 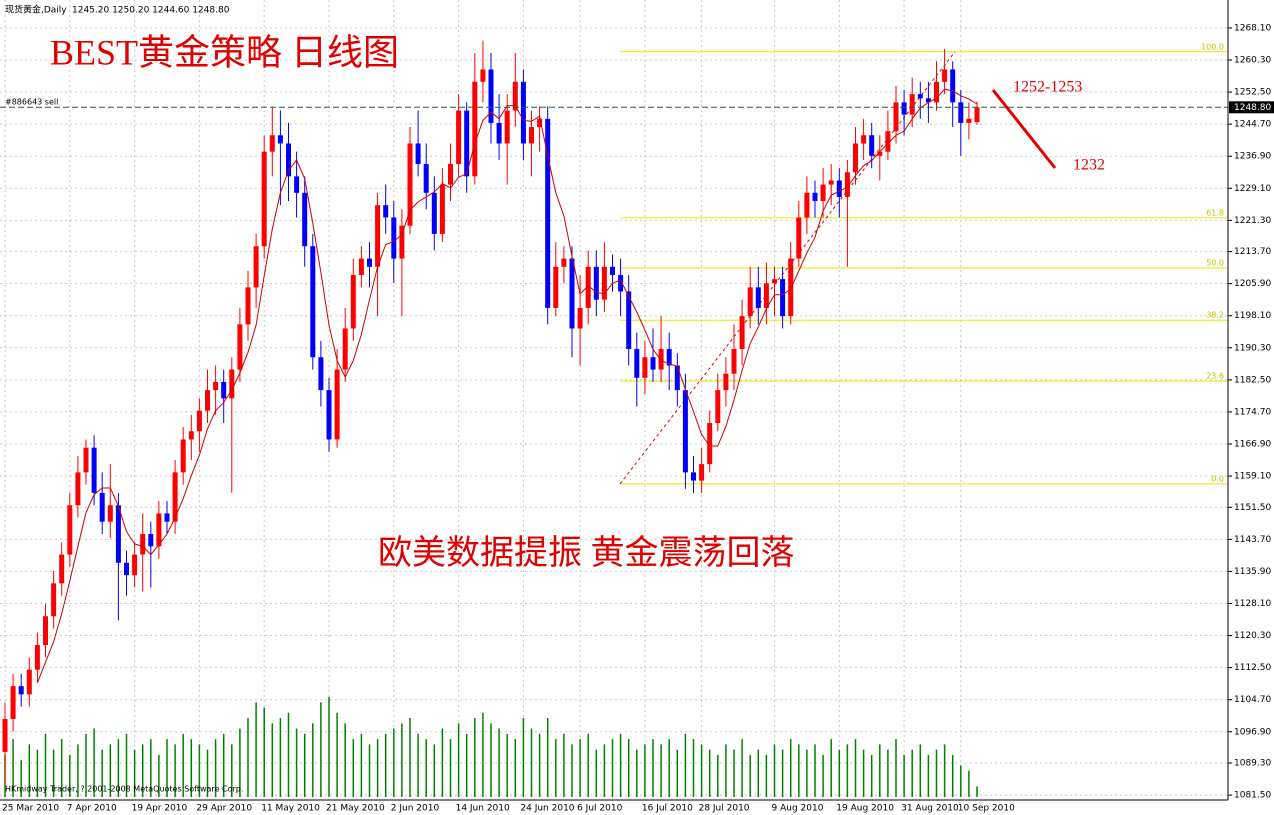 What do you see at coordinates (787, 268) in the screenshot?
I see `fibo-trendline` at bounding box center [787, 268].